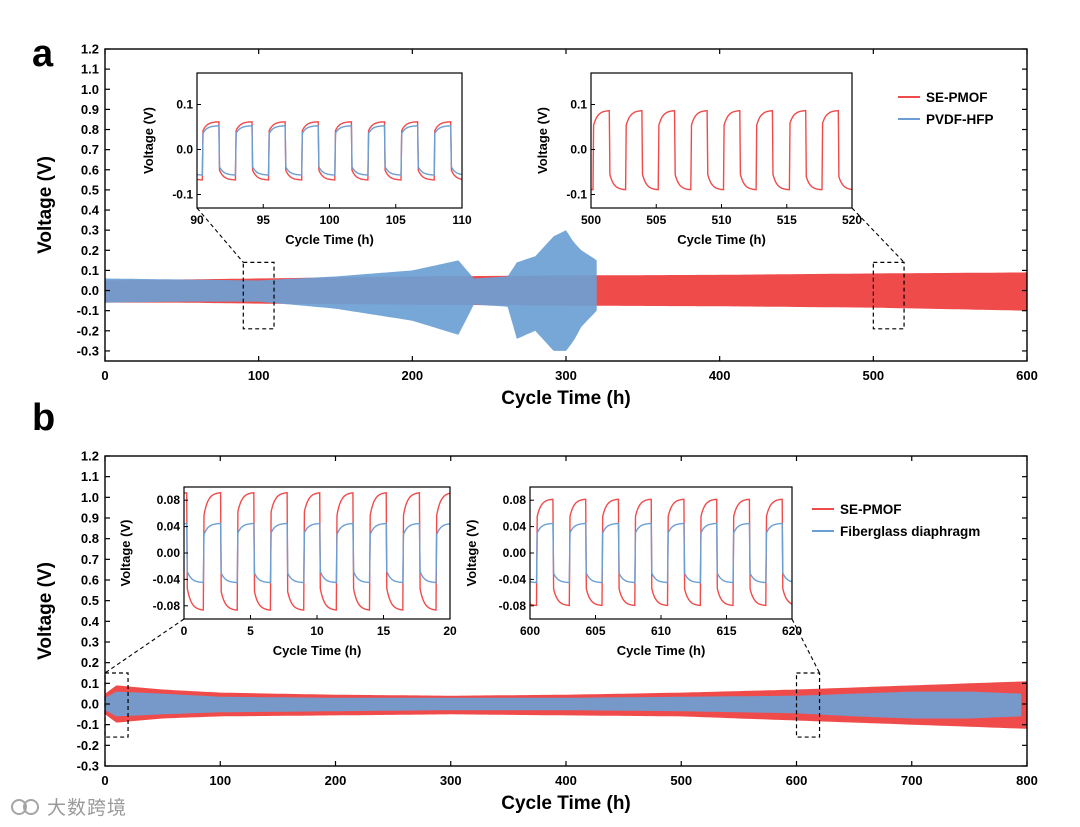 Image resolution: width=1080 pixels, height=827 pixels. Describe the element at coordinates (25, 807) in the screenshot. I see `watermark-logo-icon` at that location.